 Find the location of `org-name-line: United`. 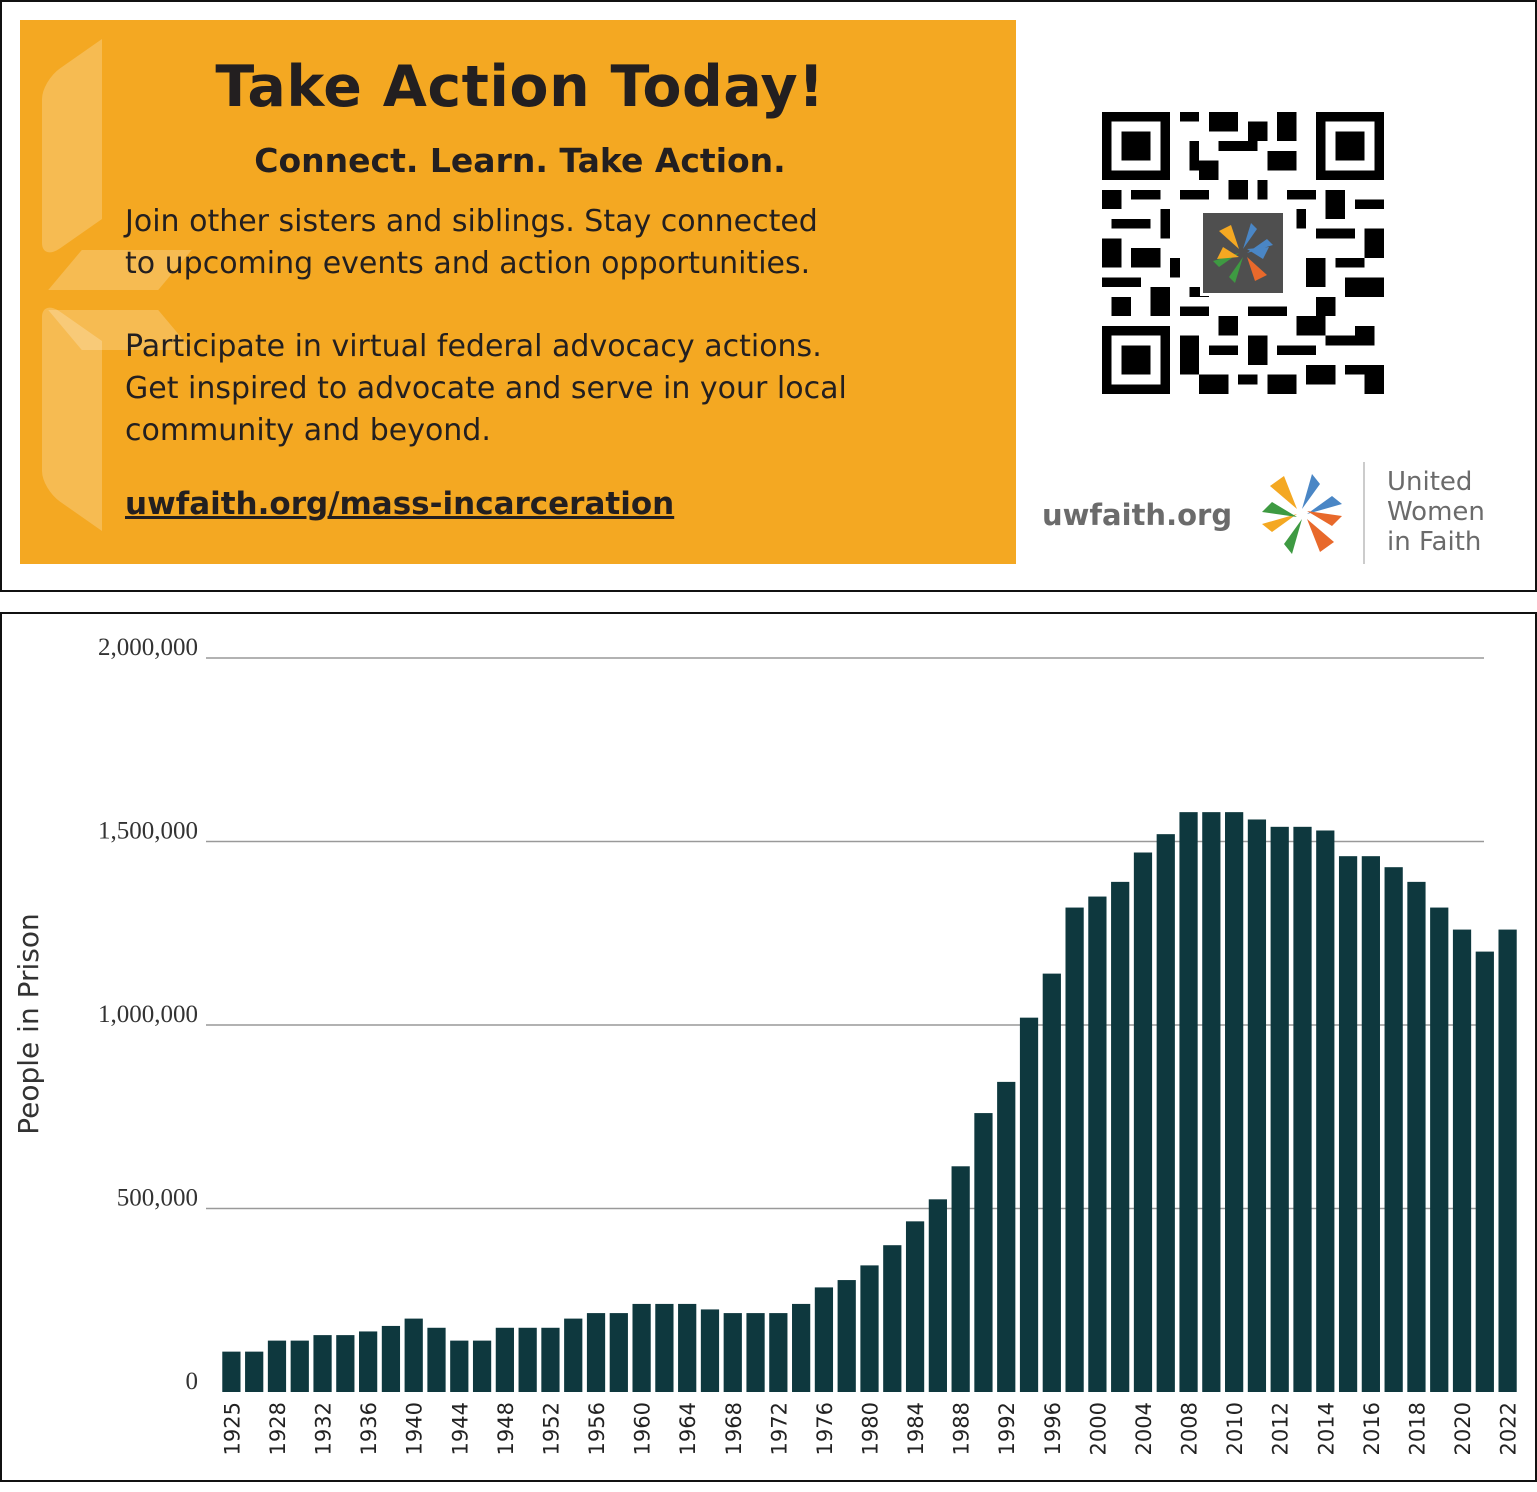

org-name-line: United is located at coordinates (1430, 482).